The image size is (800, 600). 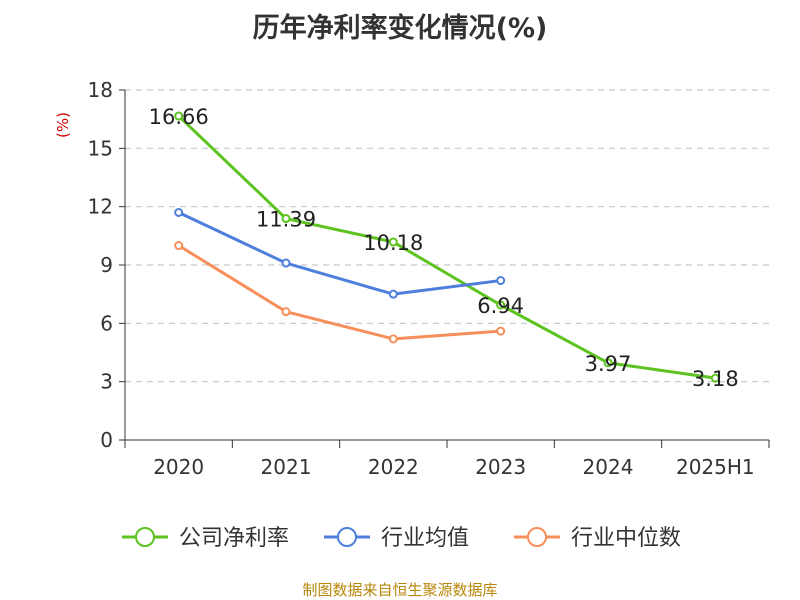 I want to click on y-tick-label: 9, so click(x=106, y=265).